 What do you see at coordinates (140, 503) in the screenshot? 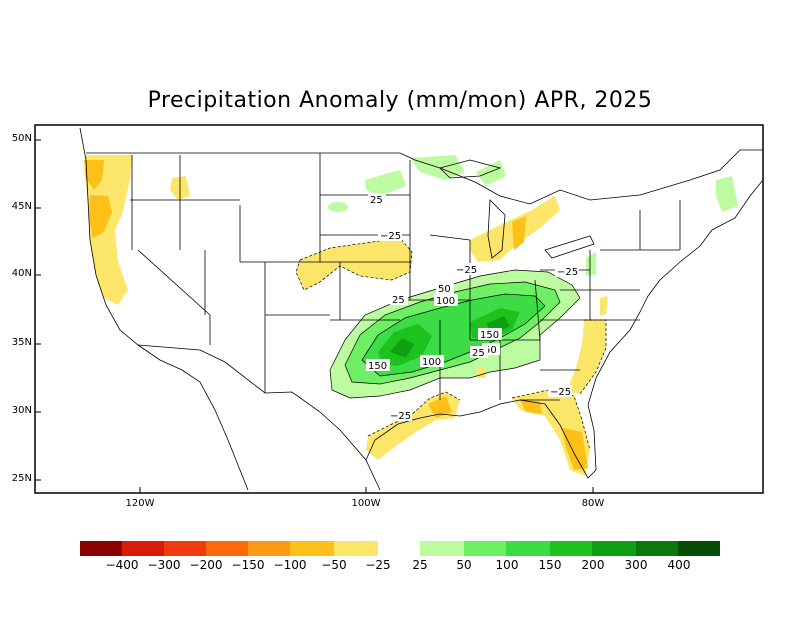
I see `lon-tick-label: 120W` at bounding box center [140, 503].